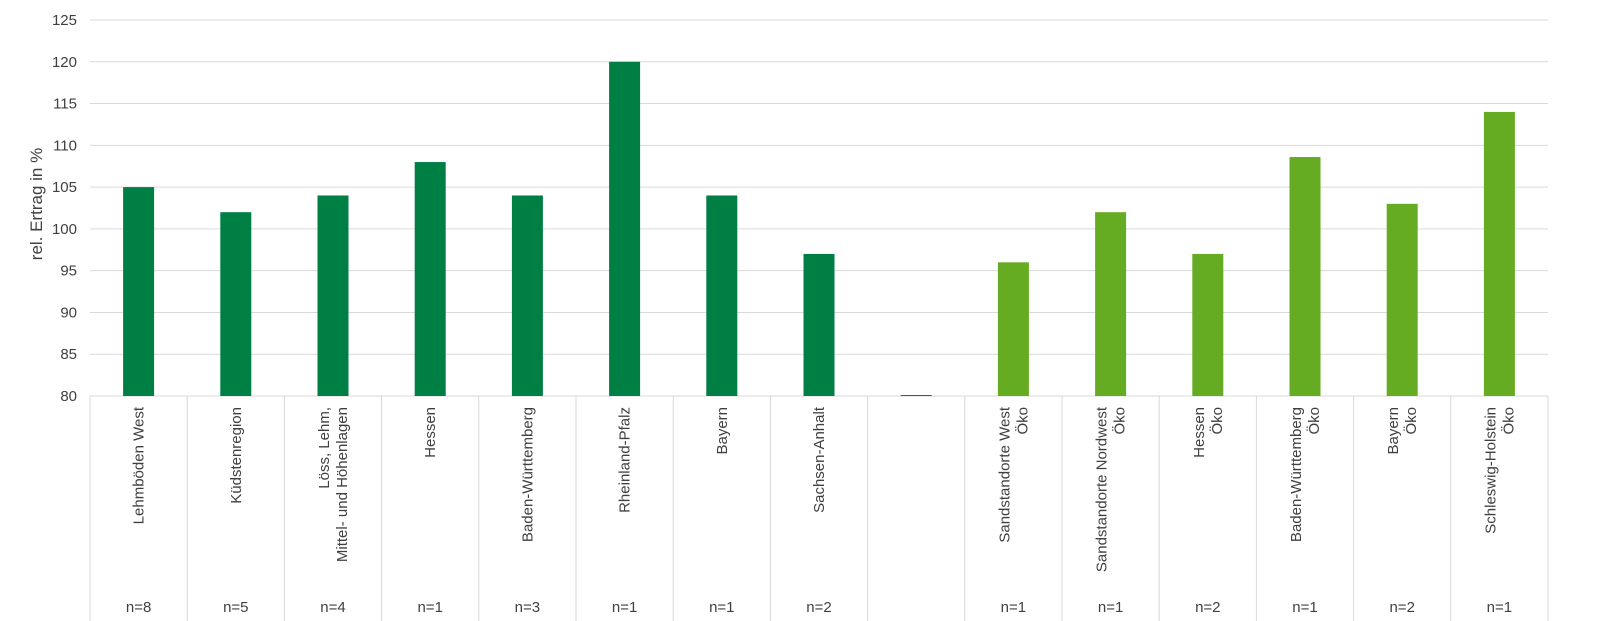 This screenshot has width=1600, height=621. Describe the element at coordinates (527, 607) in the screenshot. I see `n-label: n=3` at that location.